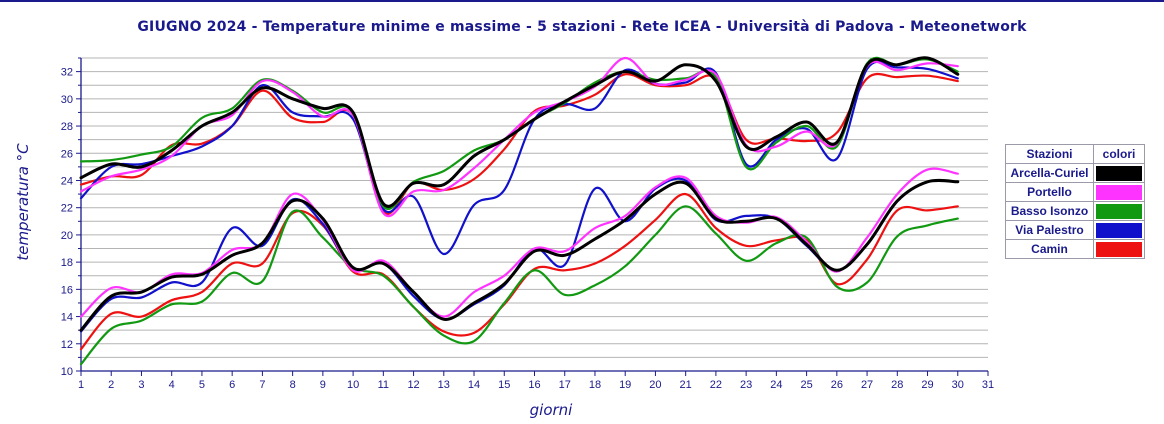 The image size is (1164, 424). What do you see at coordinates (67, 73) in the screenshot?
I see `y-tick-label: 32` at bounding box center [67, 73].